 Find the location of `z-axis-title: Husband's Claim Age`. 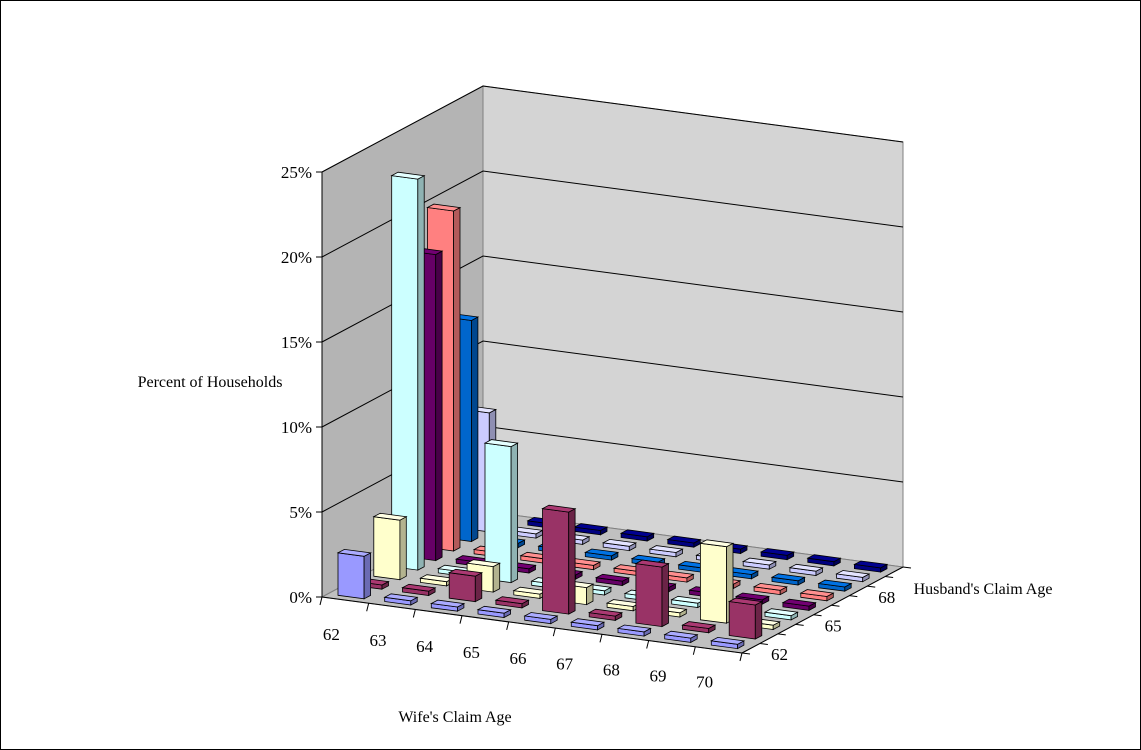

z-axis-title: Husband's Claim Age is located at coordinates (983, 589).